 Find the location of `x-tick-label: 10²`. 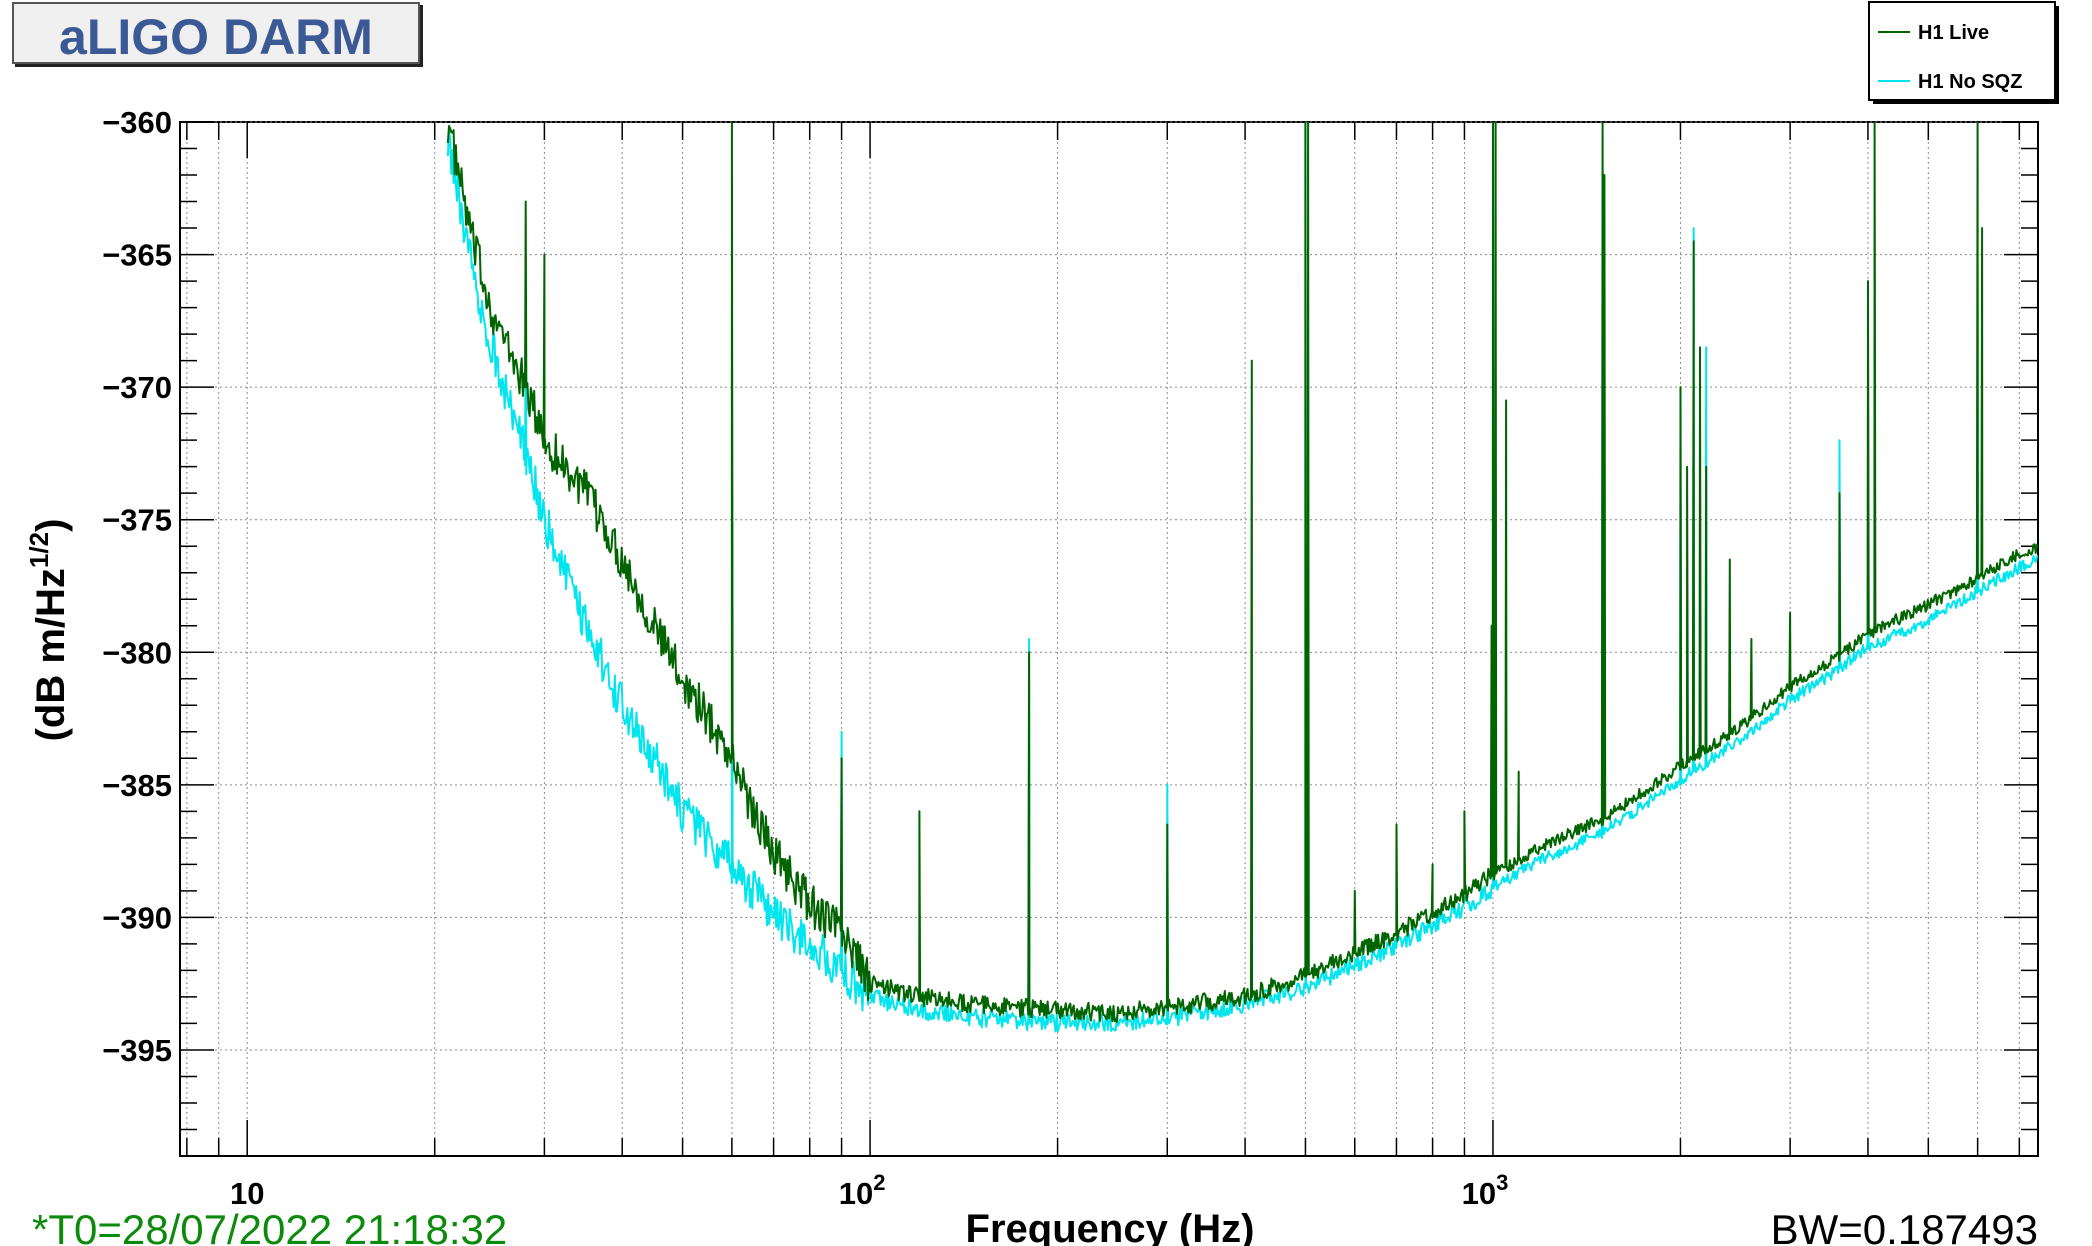

x-tick-label: 10² is located at coordinates (862, 1190).